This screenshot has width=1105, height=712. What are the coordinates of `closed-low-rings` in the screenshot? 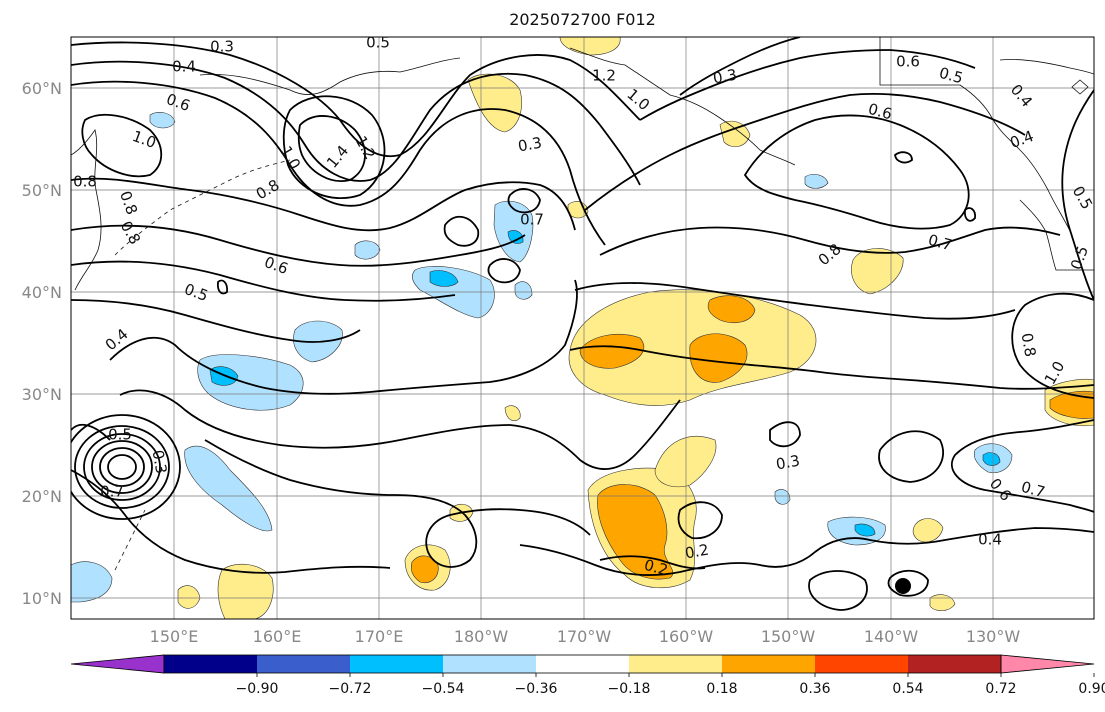 It's located at (126, 467).